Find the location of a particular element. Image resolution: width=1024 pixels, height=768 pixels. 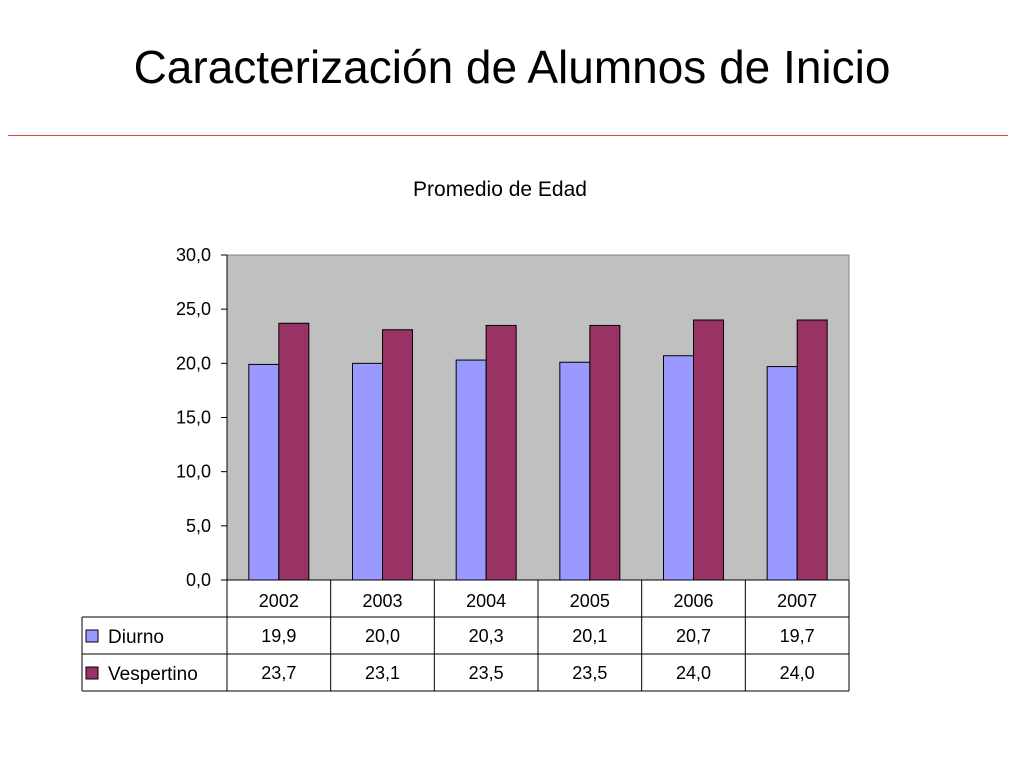

data-label: 20,7 is located at coordinates (693, 636).